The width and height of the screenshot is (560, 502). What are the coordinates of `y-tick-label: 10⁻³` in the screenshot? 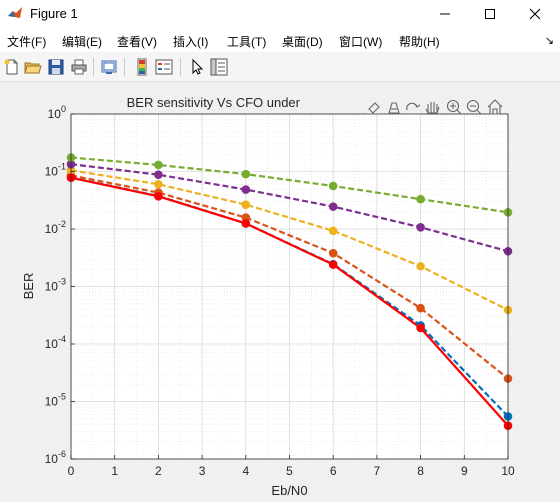 It's located at (55, 285).